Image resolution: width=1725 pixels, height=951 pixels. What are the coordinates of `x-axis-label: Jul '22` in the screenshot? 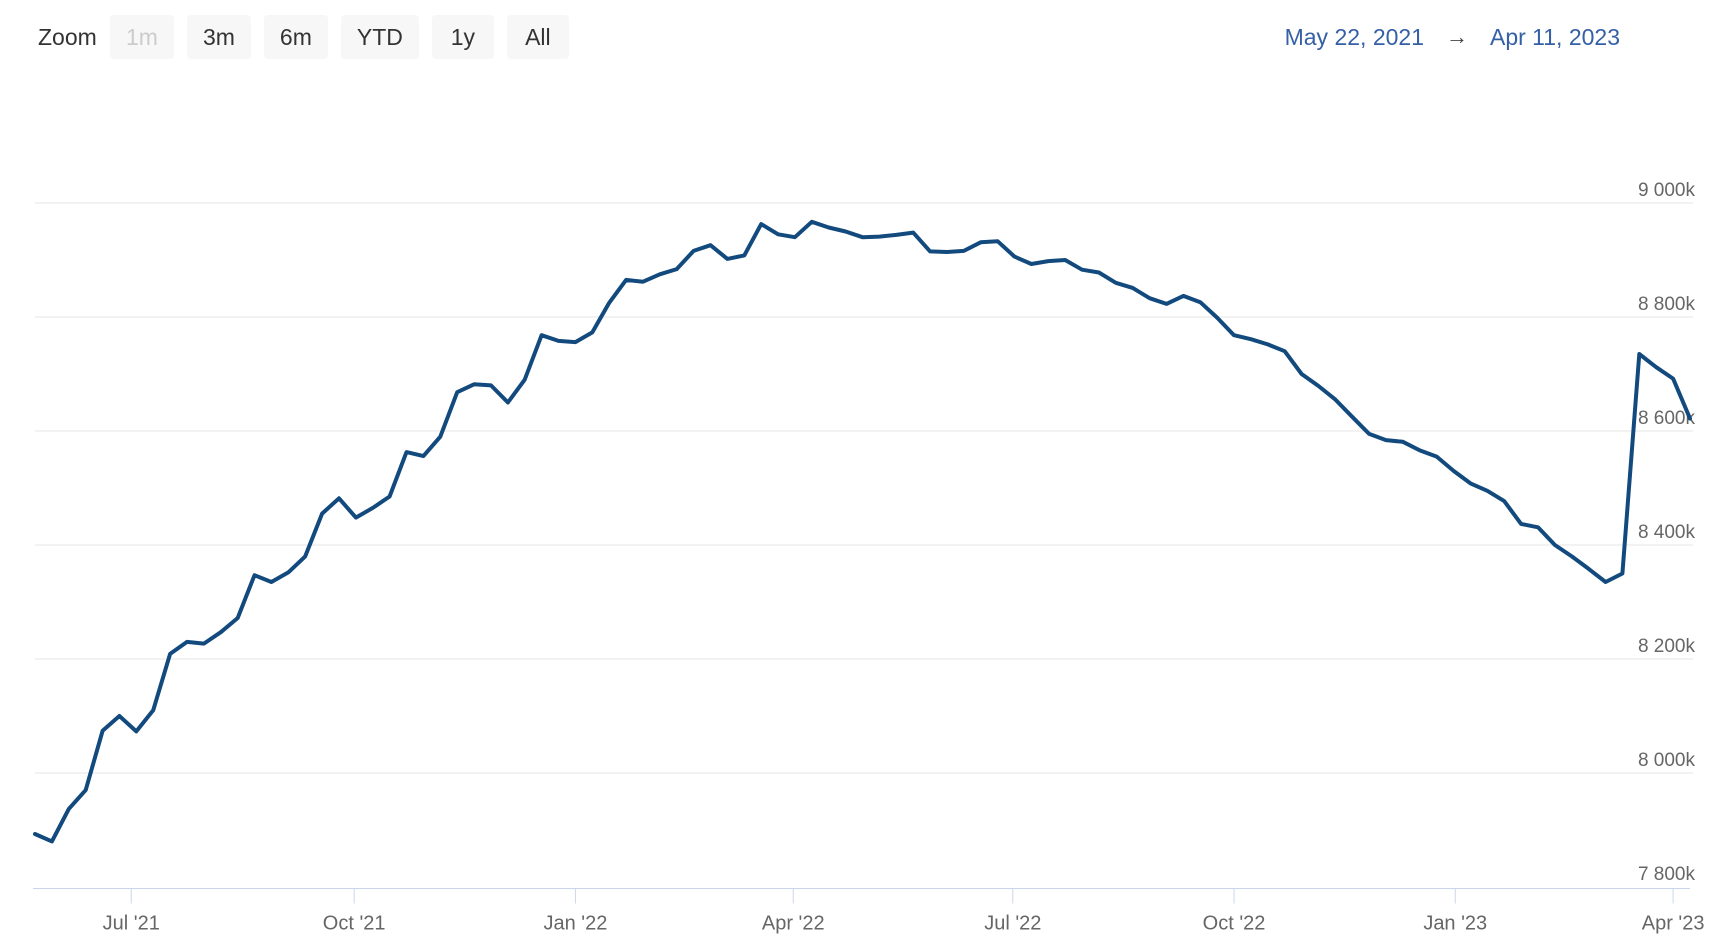 It's located at (1012, 924).